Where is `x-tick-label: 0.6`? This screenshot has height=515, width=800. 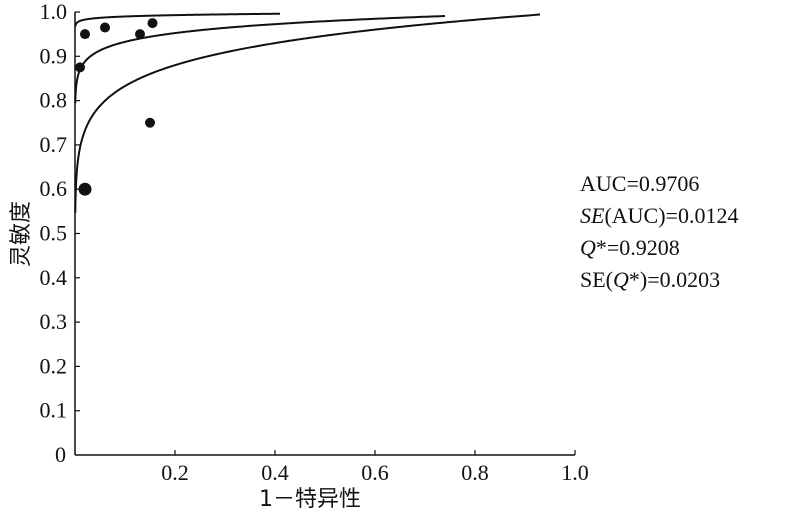 x-tick-label: 0.6 is located at coordinates (375, 472).